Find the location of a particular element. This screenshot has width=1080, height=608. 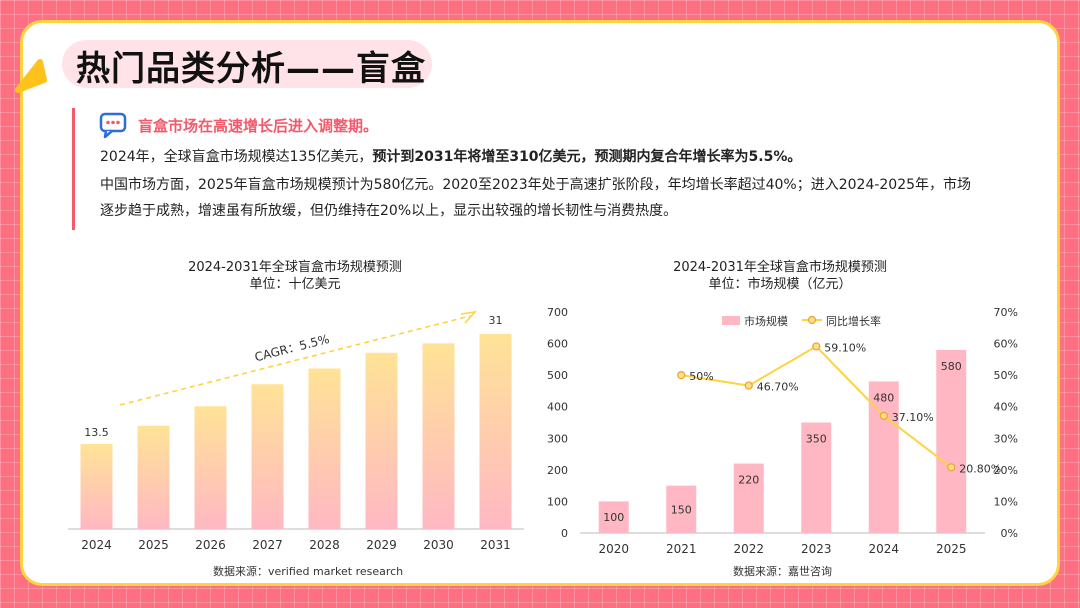

left-bar-2030 is located at coordinates (438, 436).